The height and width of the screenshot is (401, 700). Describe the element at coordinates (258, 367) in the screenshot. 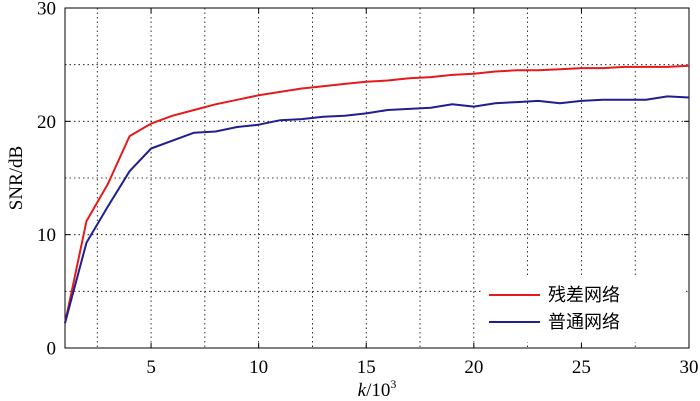

I see `x-tick-label: 10` at that location.